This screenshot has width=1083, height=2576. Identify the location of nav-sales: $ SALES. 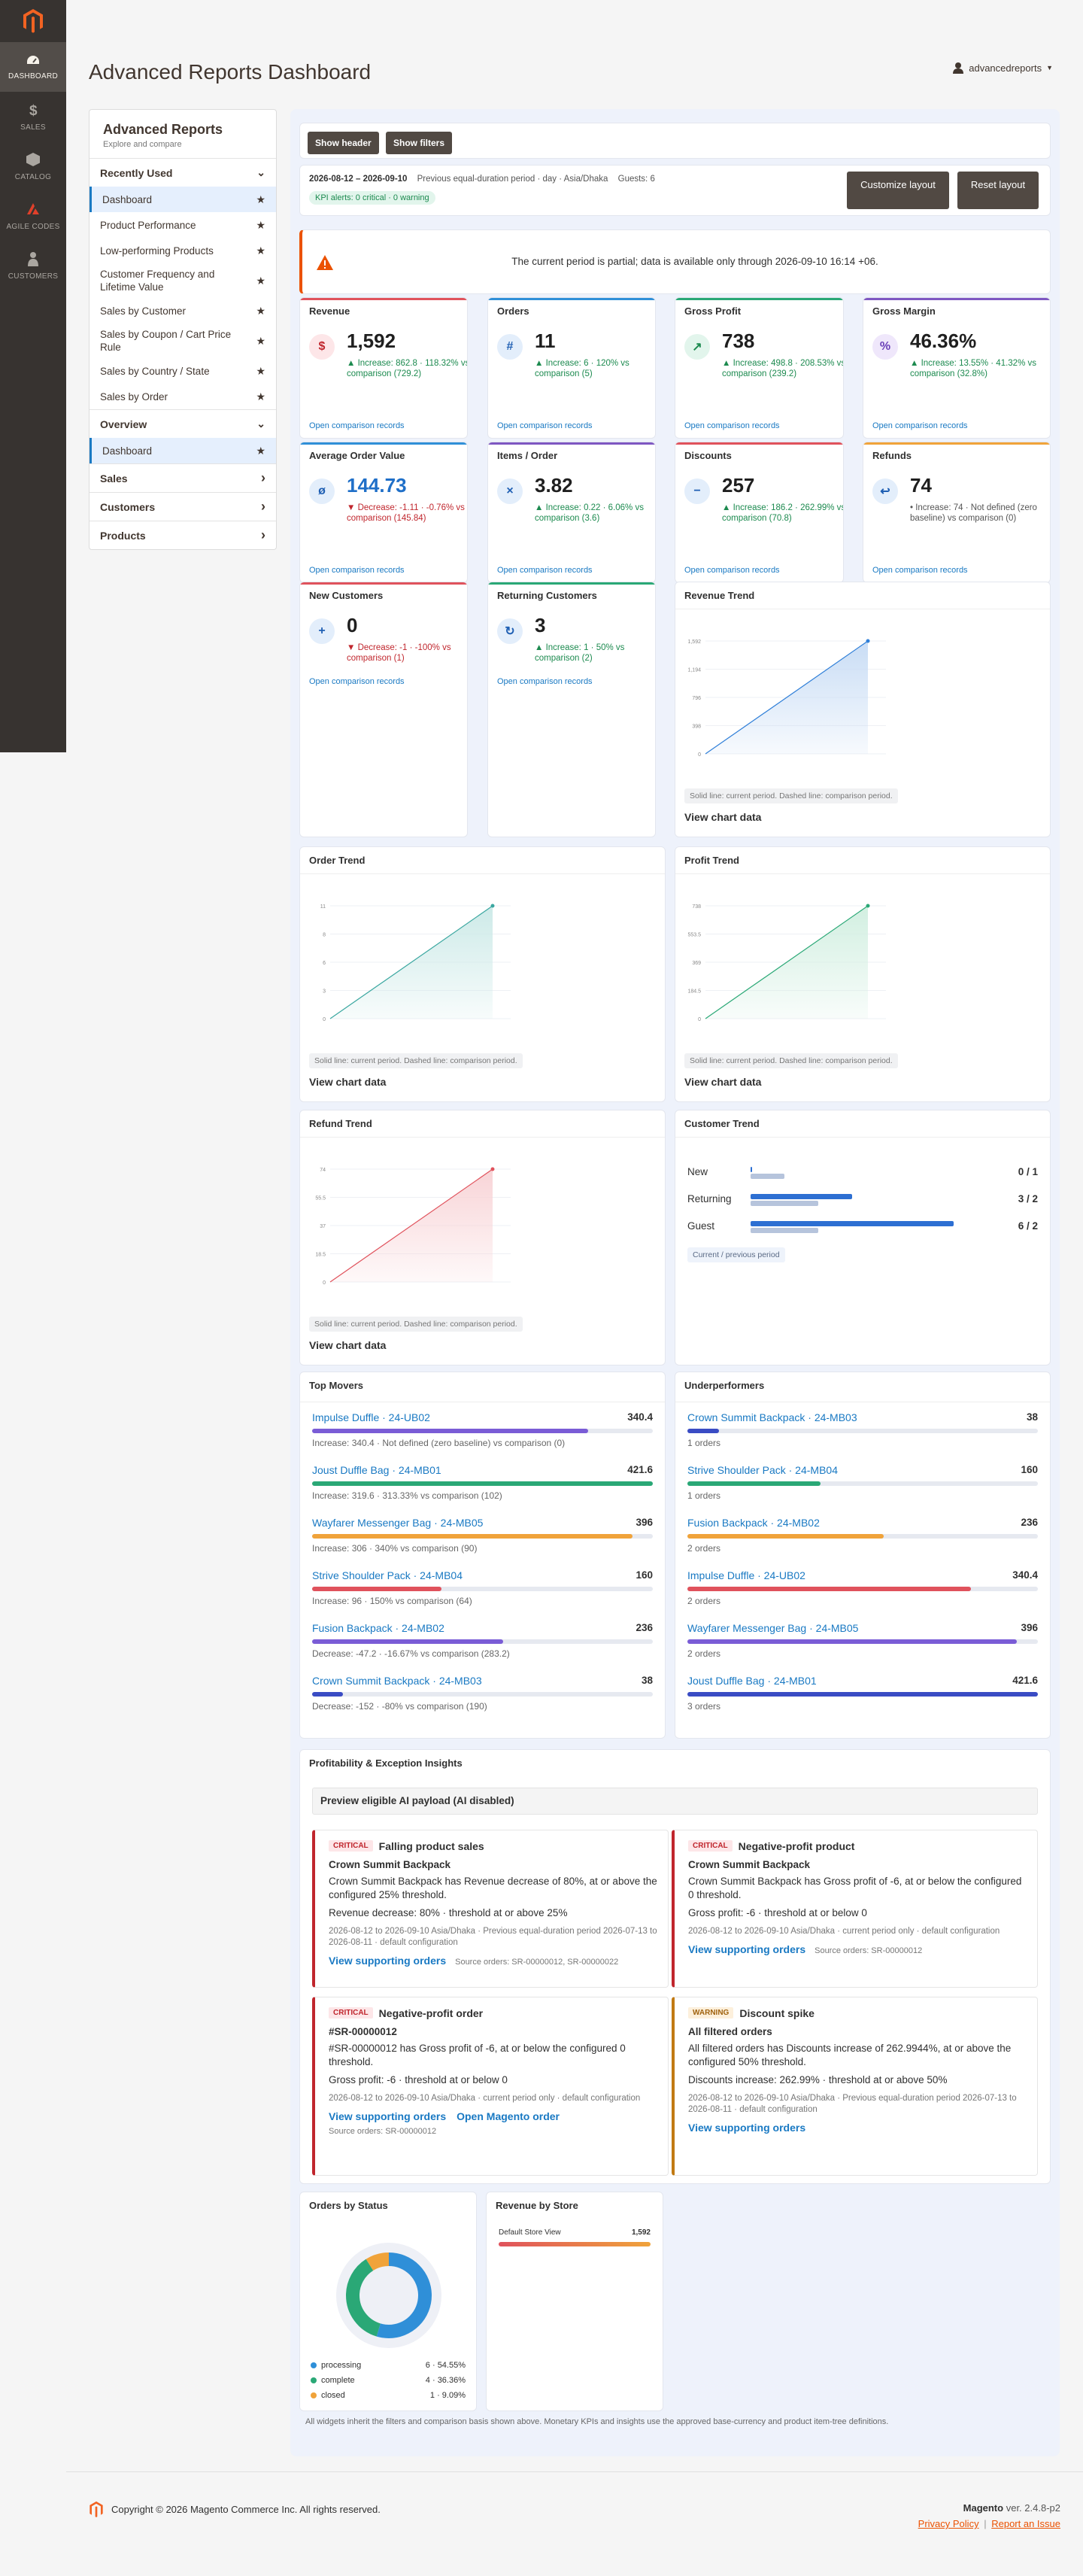
(33, 117).